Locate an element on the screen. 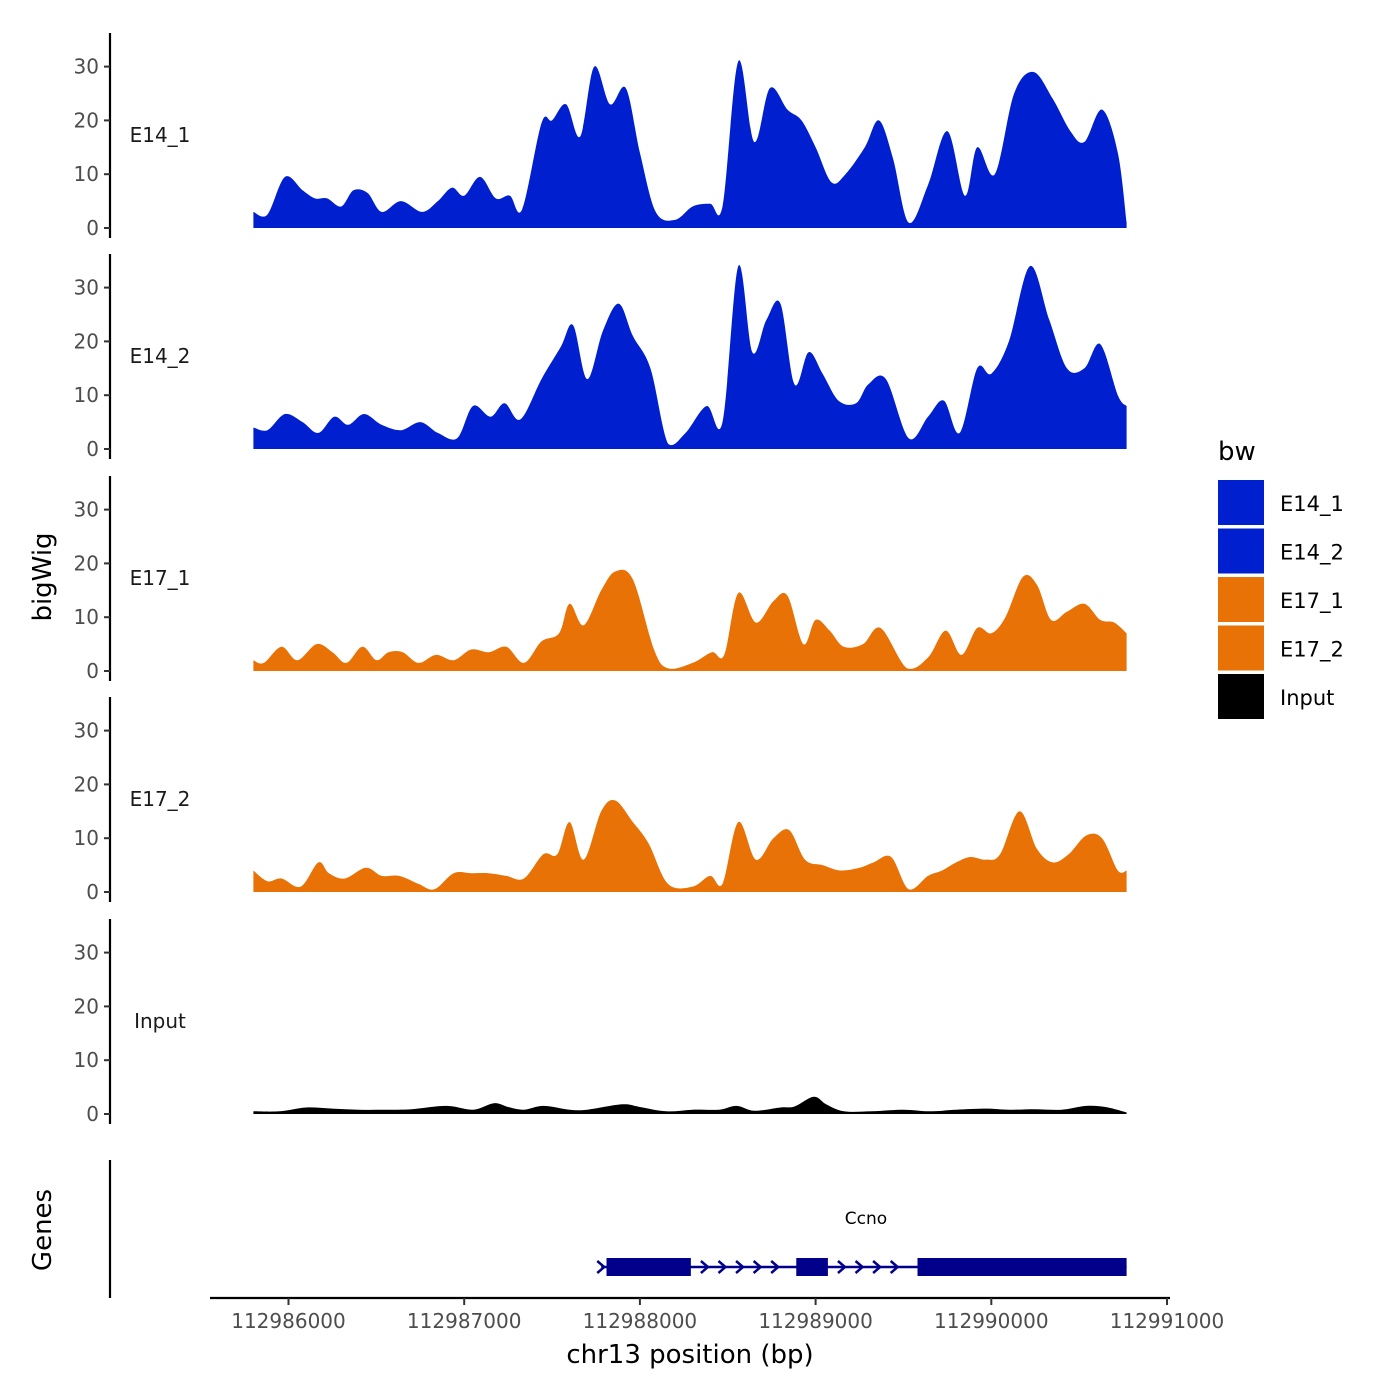 This screenshot has width=1400, height=1400. track-panel-e14-1: 0 10 20 30 E14_1 is located at coordinates (600, 136).